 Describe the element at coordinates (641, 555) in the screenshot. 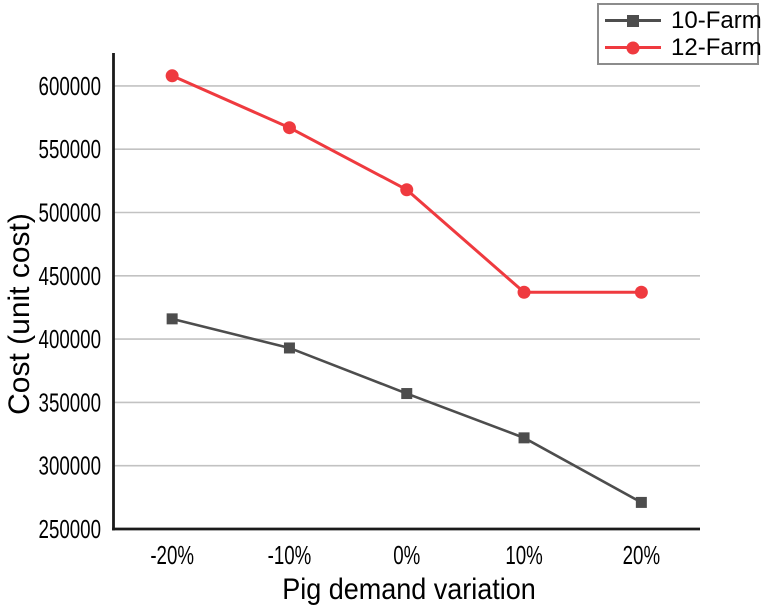

I see `x-tick-label: 20%` at that location.